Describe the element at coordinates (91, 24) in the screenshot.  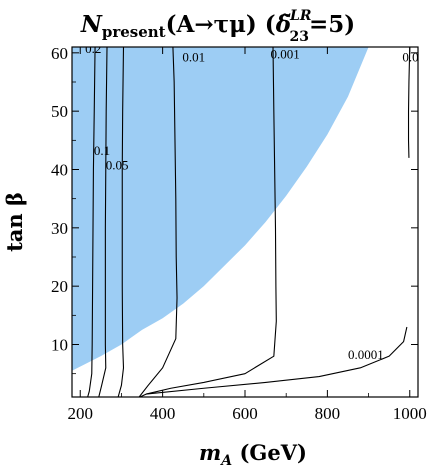
I see `title-main: N` at that location.